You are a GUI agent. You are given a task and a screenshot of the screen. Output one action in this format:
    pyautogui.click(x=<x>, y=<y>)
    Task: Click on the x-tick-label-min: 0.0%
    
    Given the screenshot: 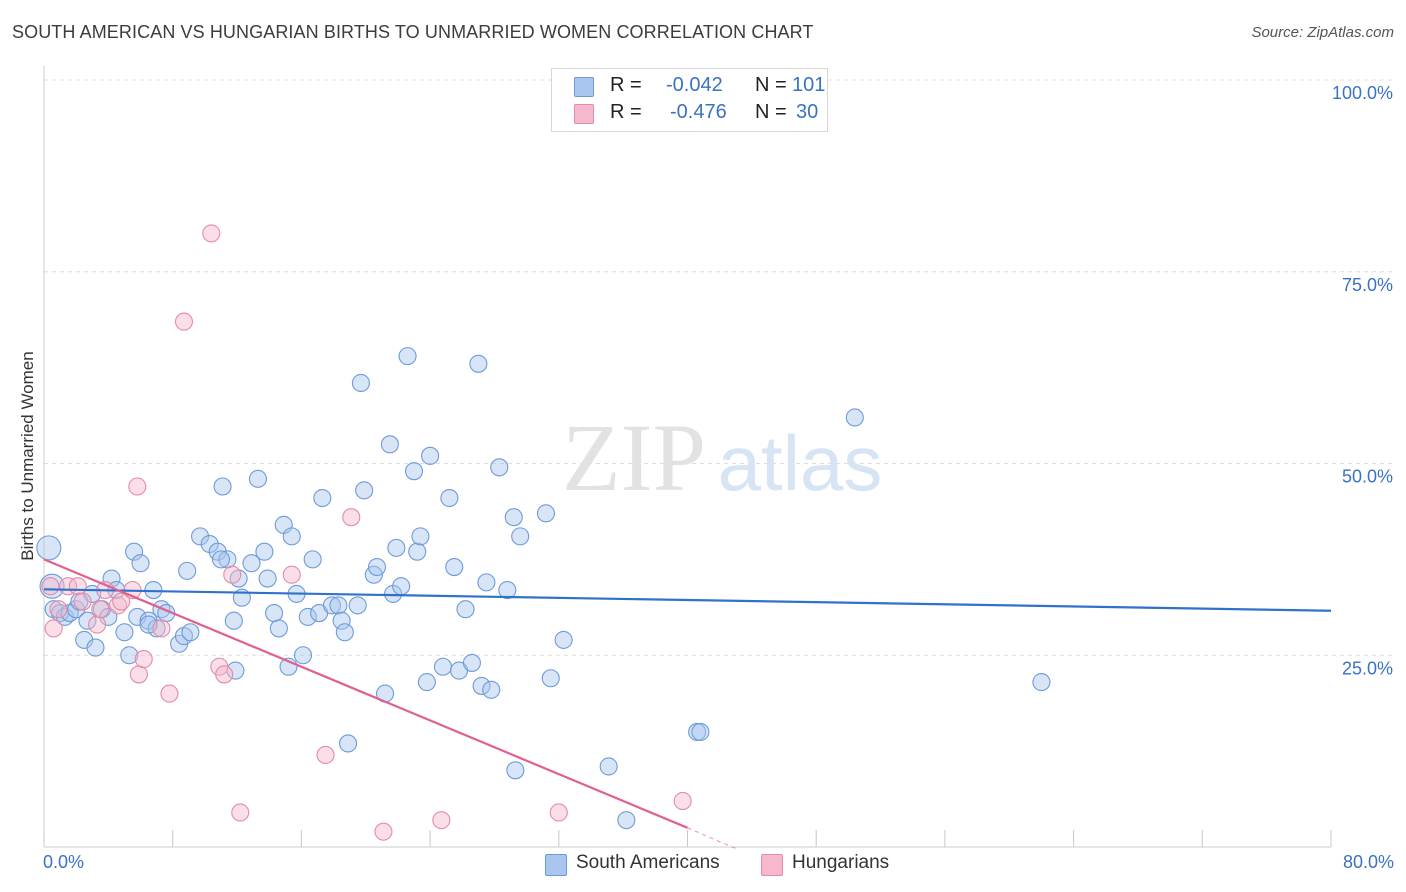 What is the action you would take?
    pyautogui.click(x=64, y=862)
    